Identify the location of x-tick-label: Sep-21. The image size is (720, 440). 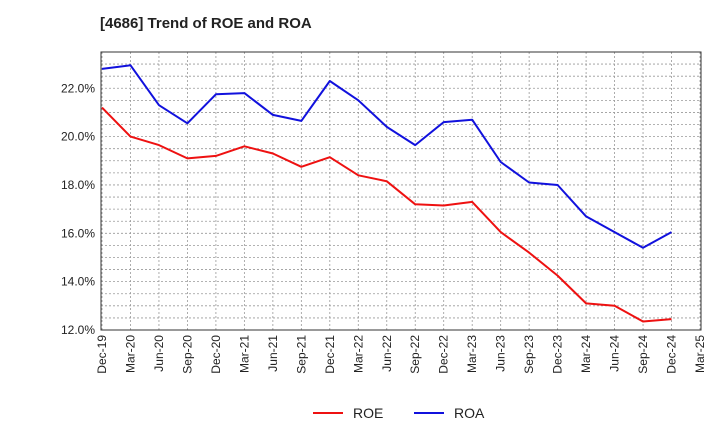
(301, 354).